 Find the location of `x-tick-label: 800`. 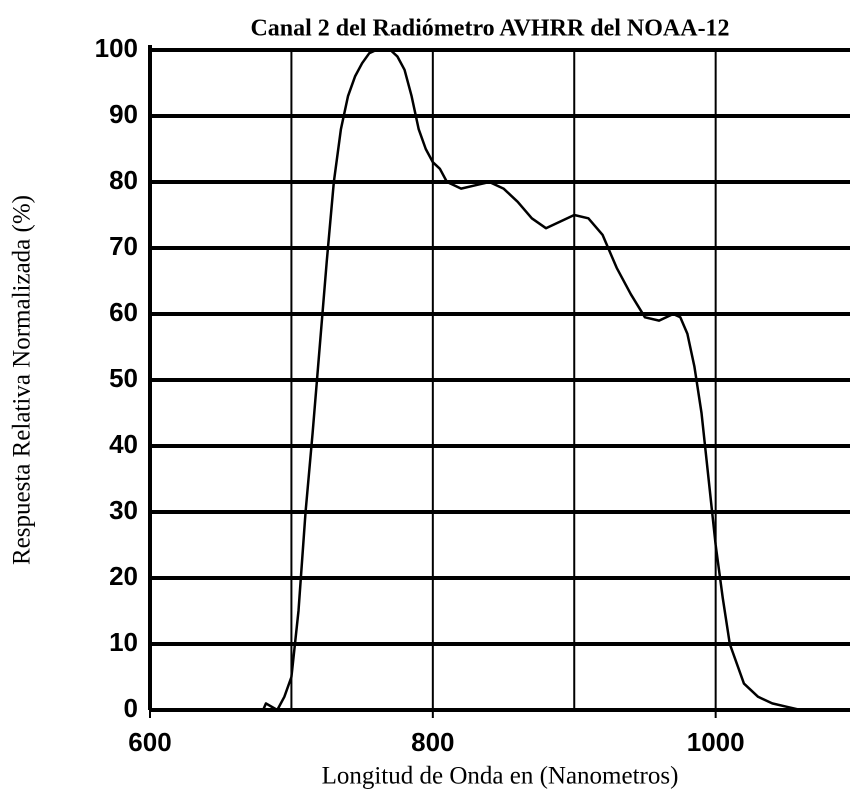

x-tick-label: 800 is located at coordinates (432, 742).